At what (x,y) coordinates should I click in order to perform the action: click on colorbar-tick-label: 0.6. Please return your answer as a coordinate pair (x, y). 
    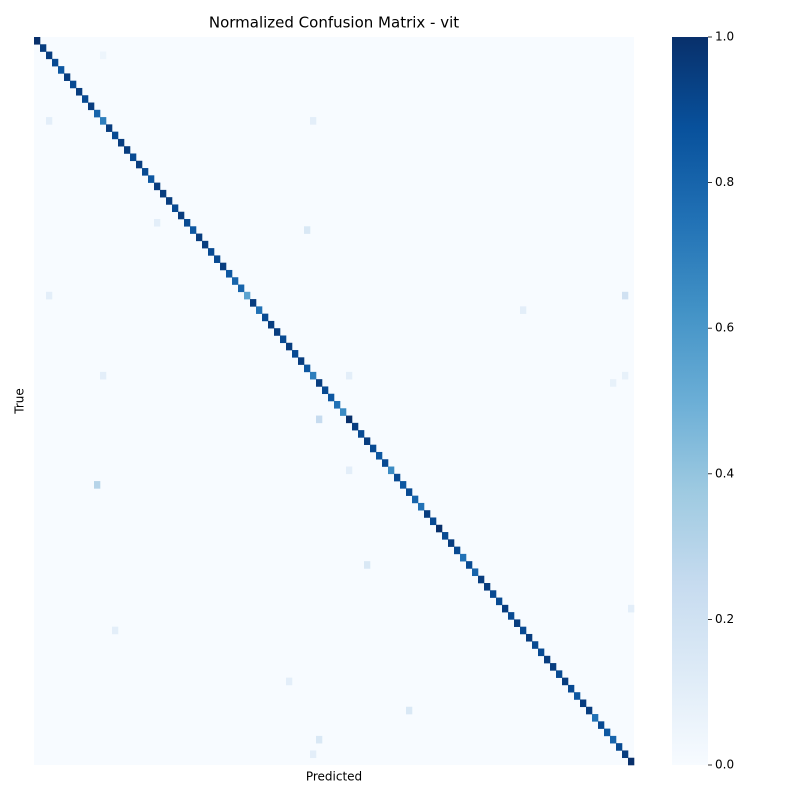
    Looking at the image, I should click on (724, 328).